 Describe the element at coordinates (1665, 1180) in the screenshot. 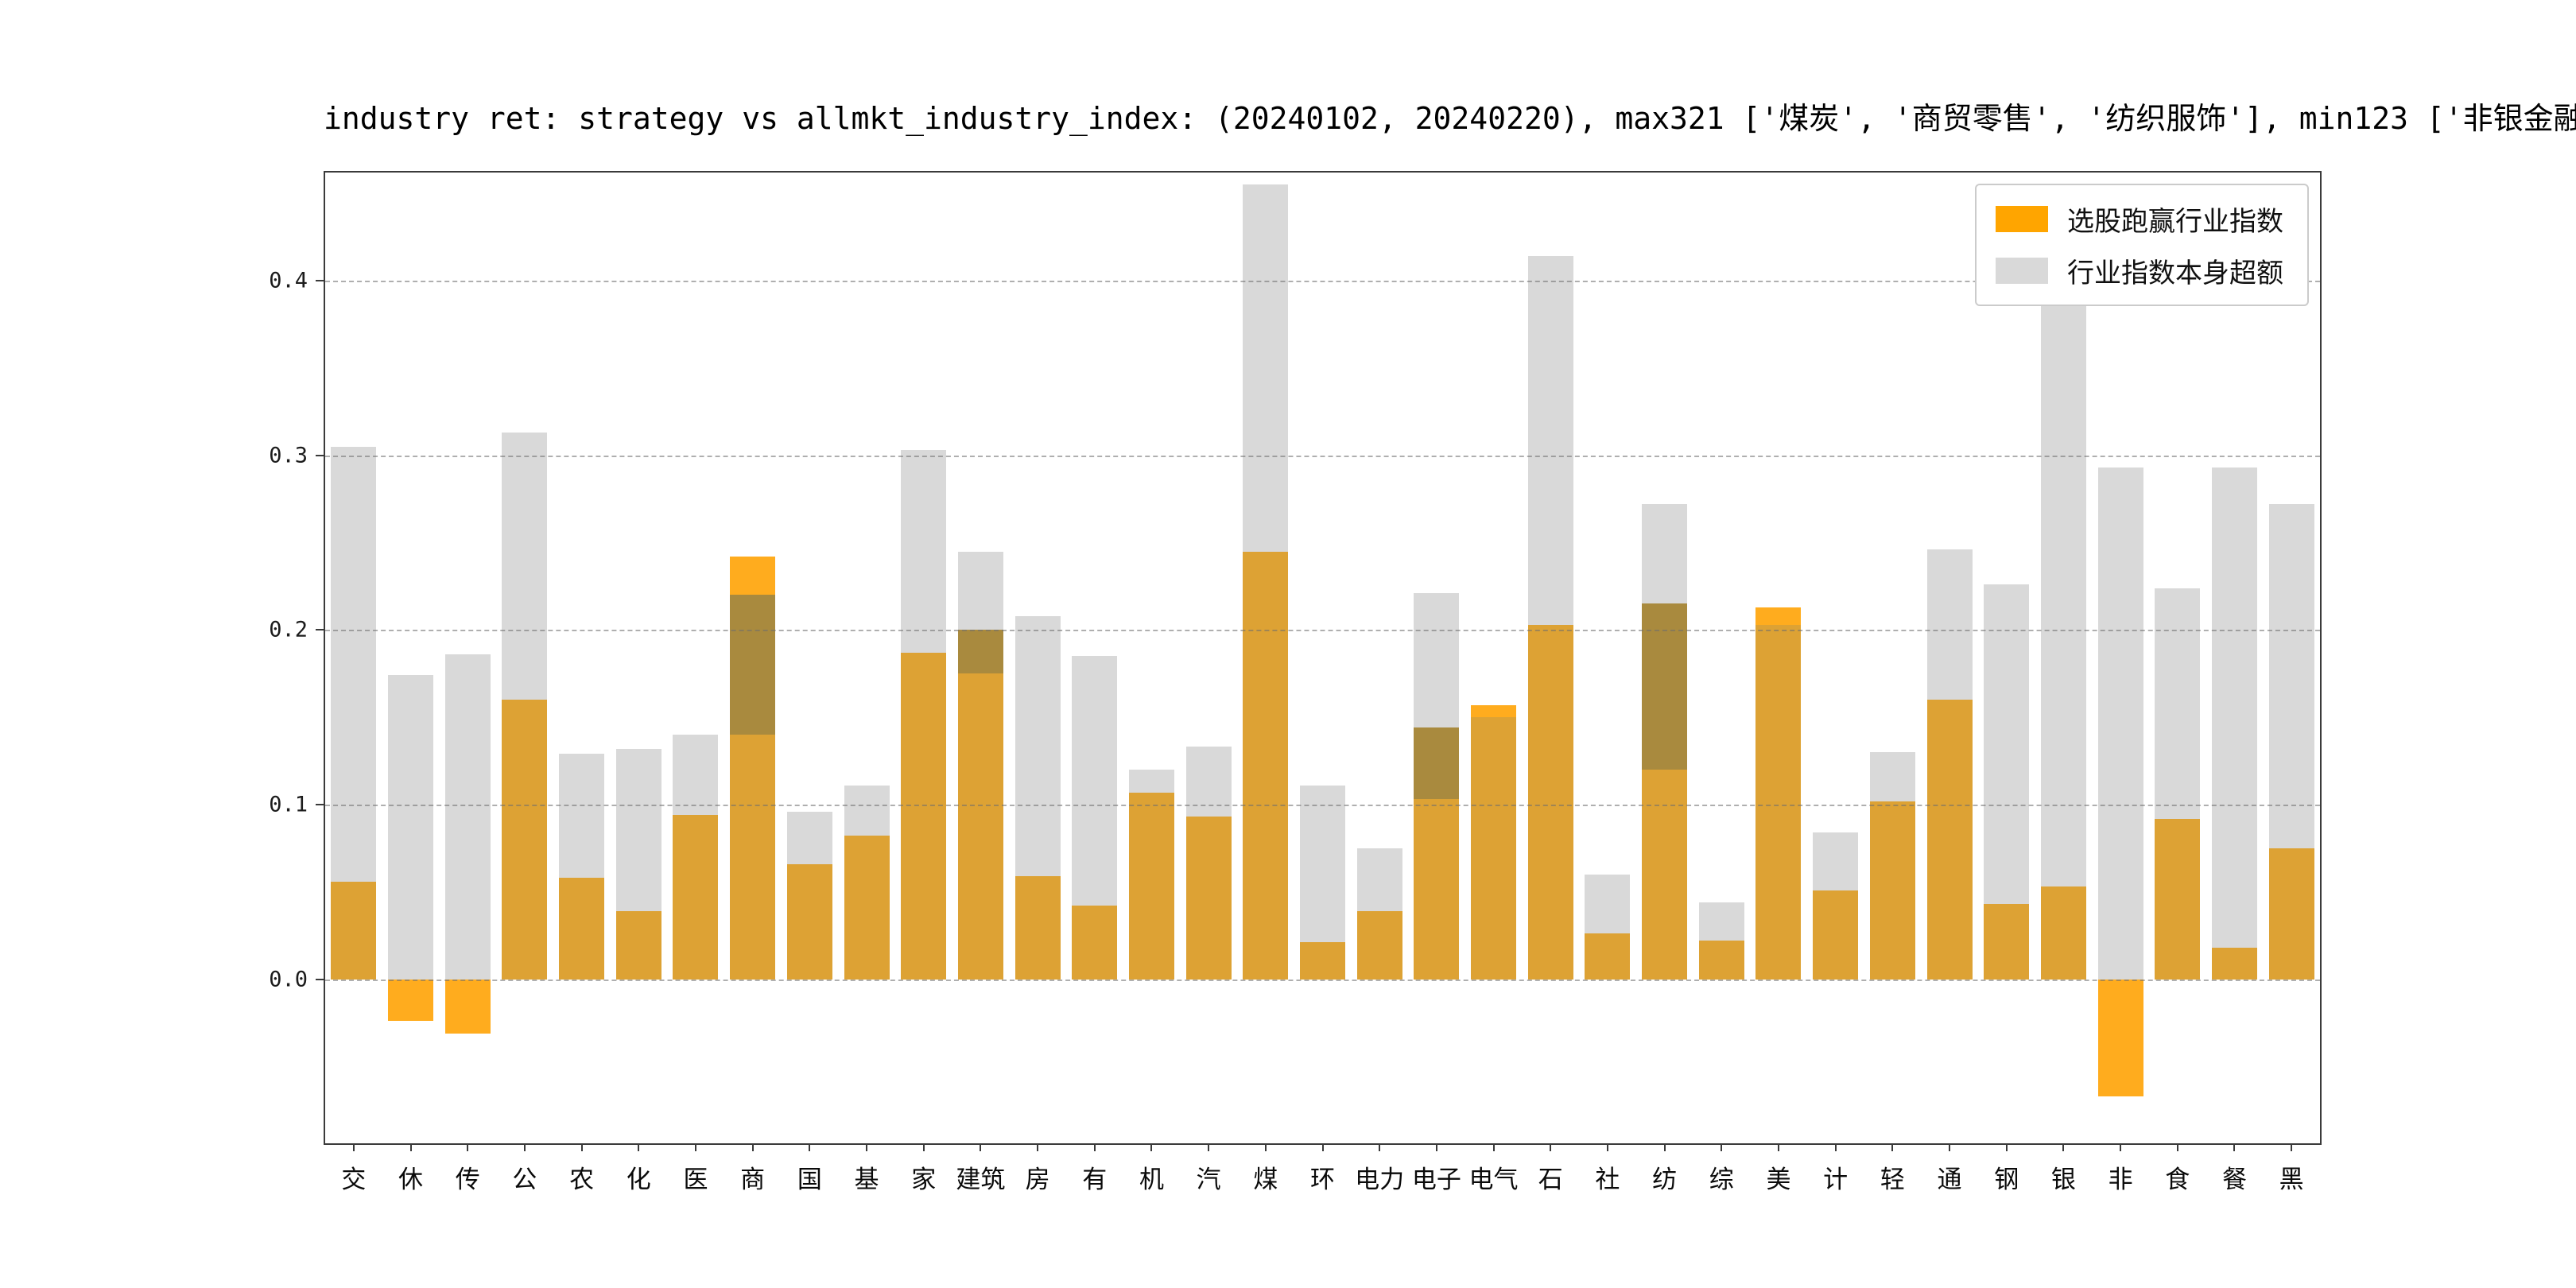

I see `x-tick-label-纺: 纺` at that location.